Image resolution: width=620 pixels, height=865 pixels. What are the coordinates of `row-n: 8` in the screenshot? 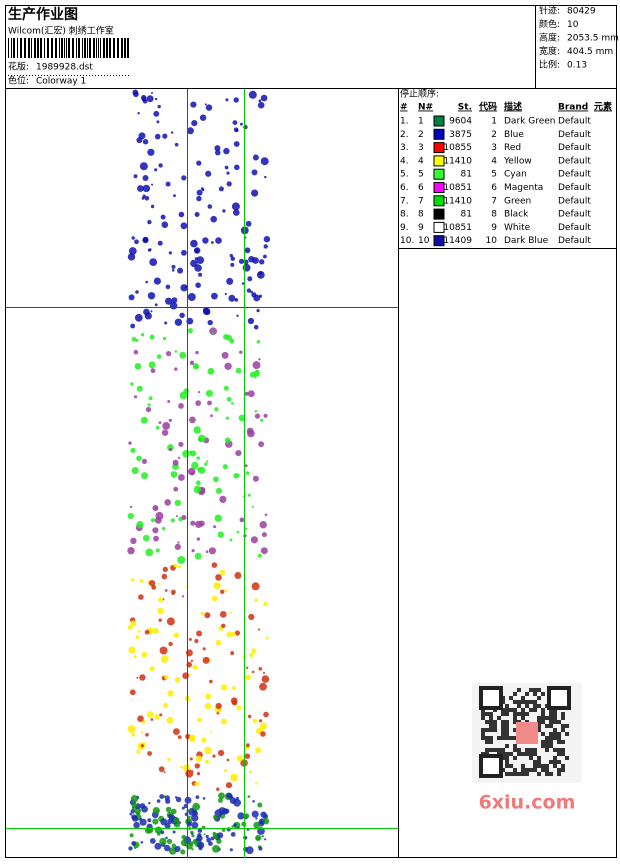 It's located at (421, 215).